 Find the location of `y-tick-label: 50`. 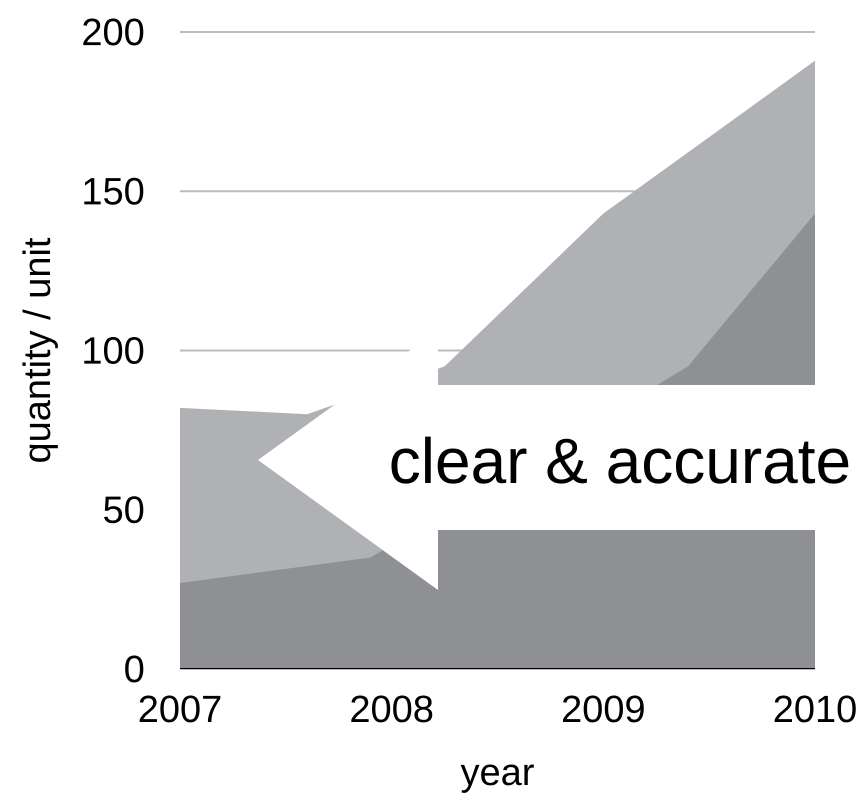

y-tick-label: 50 is located at coordinates (124, 510).